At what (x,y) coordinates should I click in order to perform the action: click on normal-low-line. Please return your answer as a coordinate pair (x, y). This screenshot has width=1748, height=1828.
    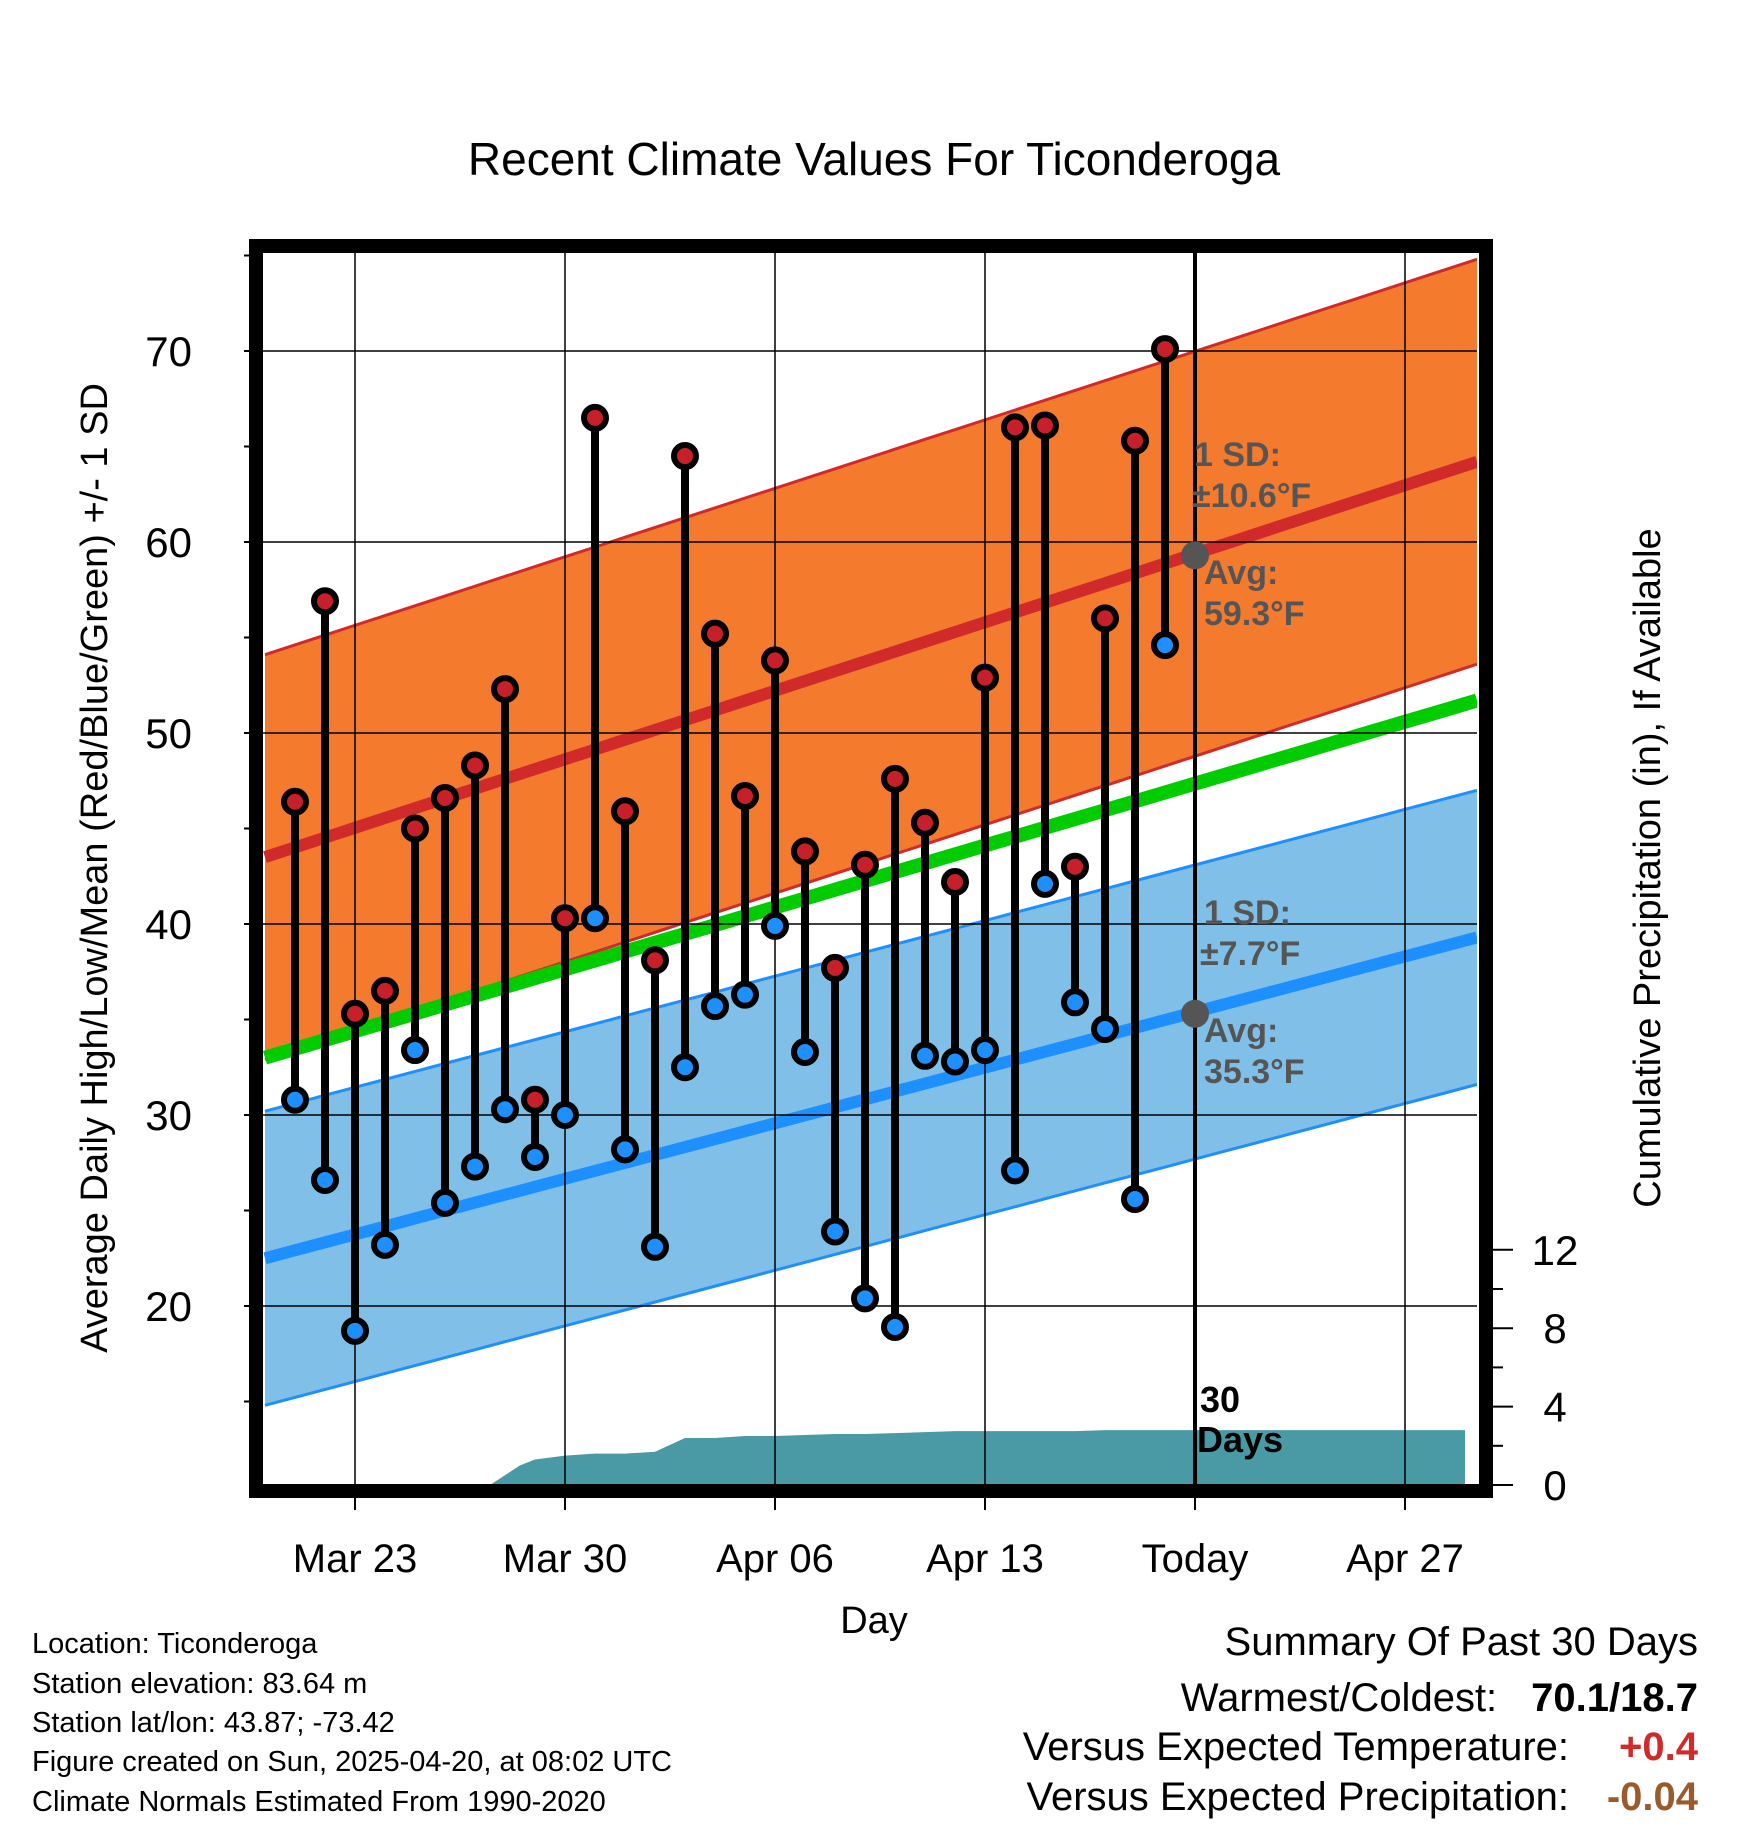
    Looking at the image, I should click on (870, 1098).